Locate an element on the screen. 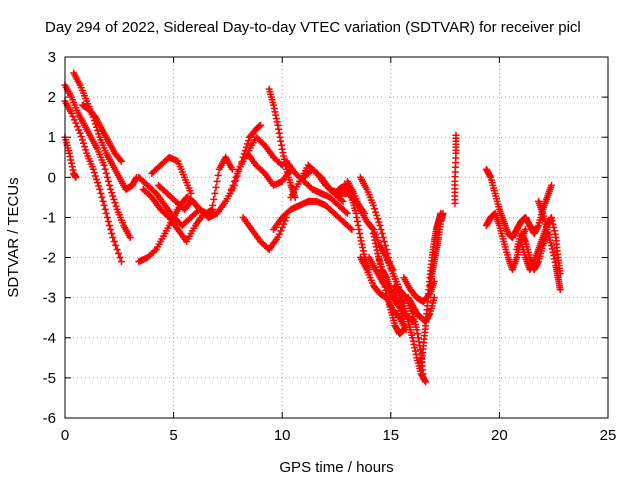 This screenshot has height=480, width=640. y-tick-label: -1 is located at coordinates (49, 217).